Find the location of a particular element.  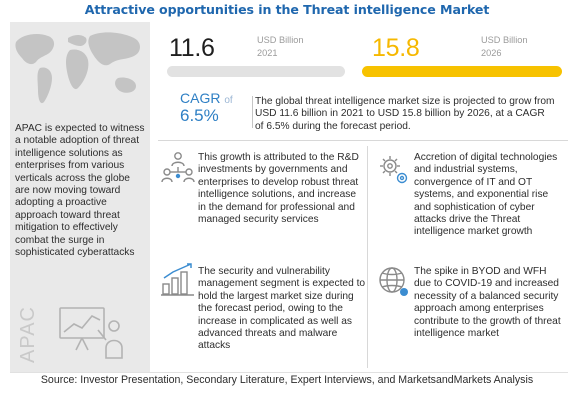

unit-label-2021: USD Billion is located at coordinates (280, 40).